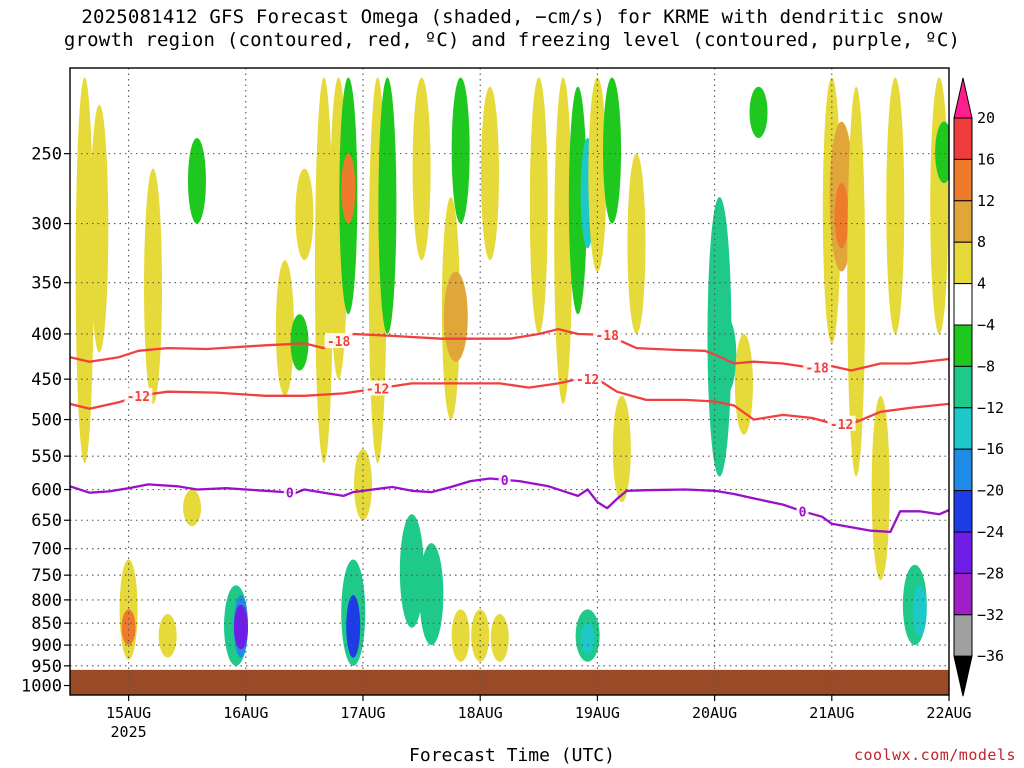 Image resolution: width=1024 pixels, height=768 pixels. Describe the element at coordinates (46, 284) in the screenshot. I see `y-tick-label: 350` at that location.